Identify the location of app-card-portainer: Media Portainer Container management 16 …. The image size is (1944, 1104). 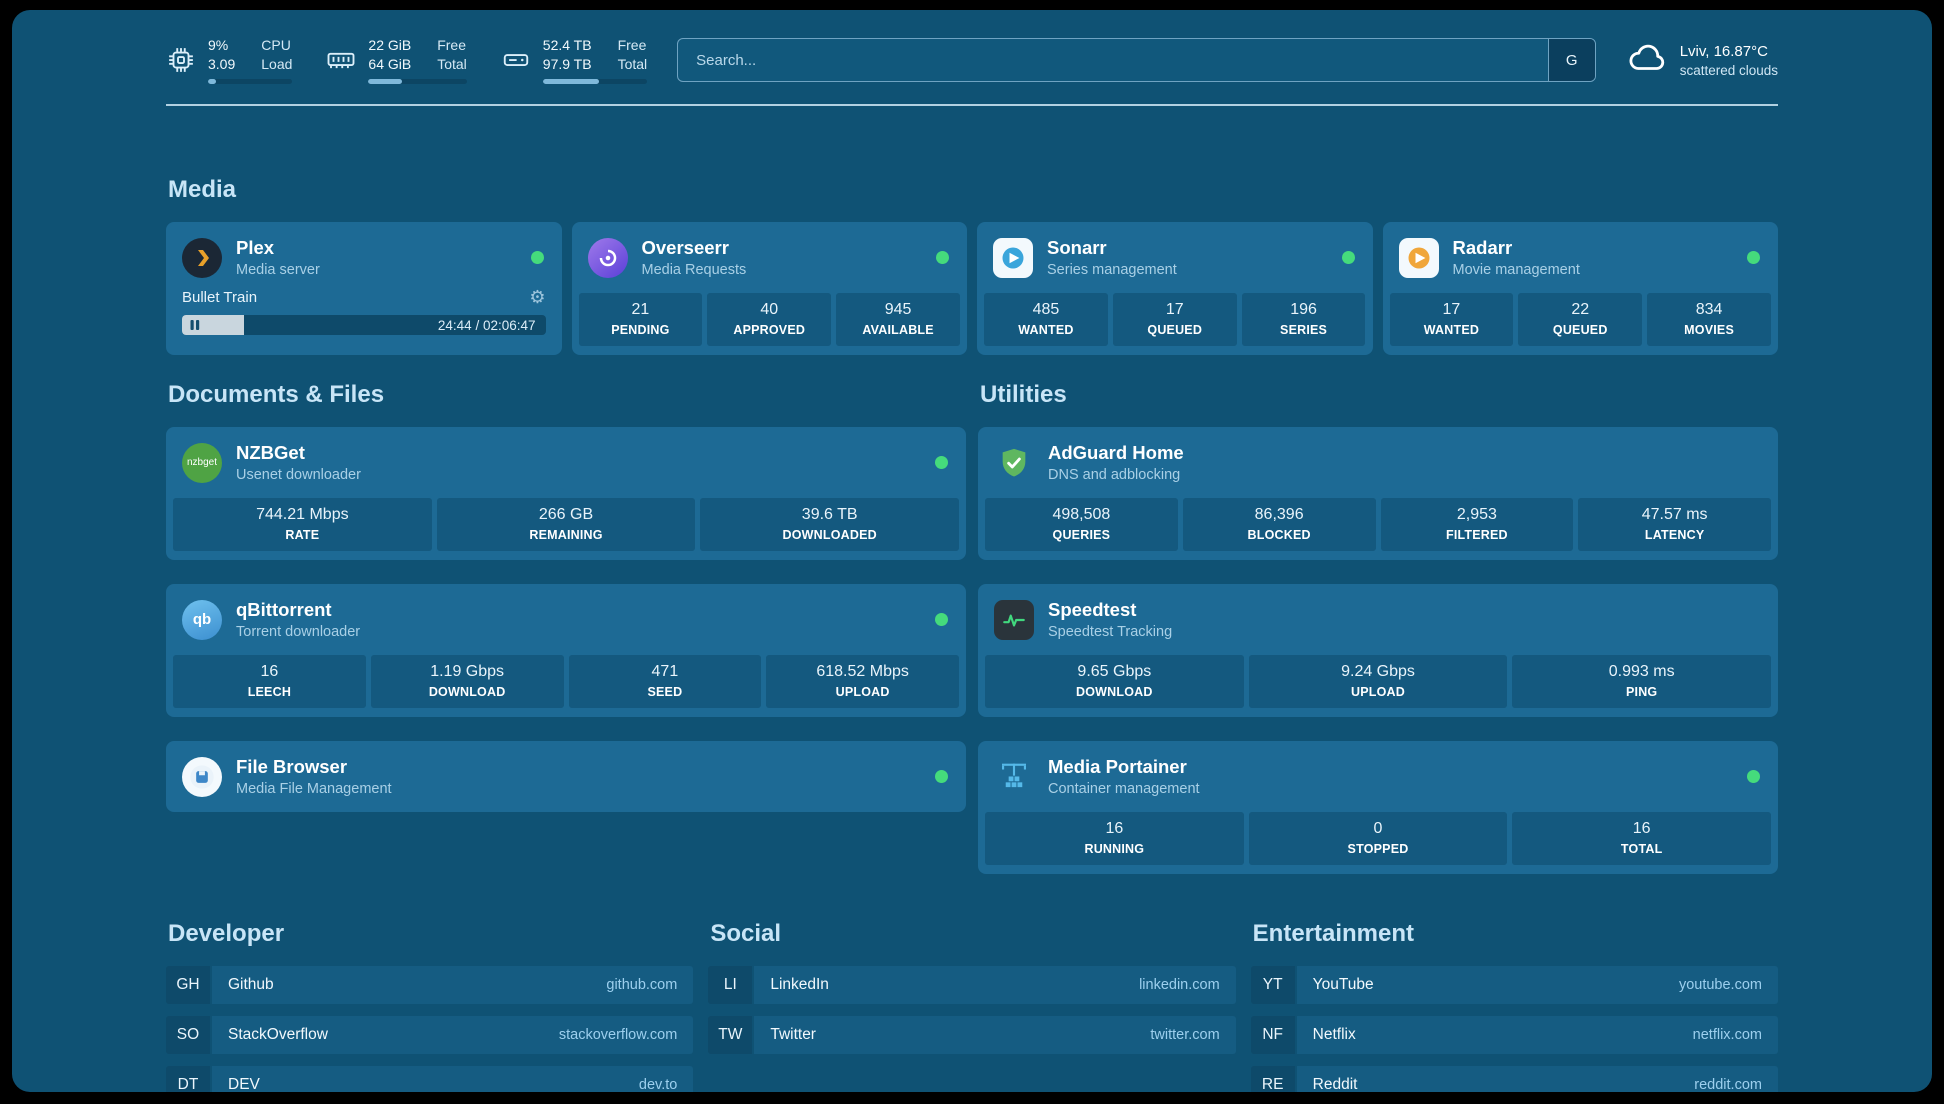
(1378, 807).